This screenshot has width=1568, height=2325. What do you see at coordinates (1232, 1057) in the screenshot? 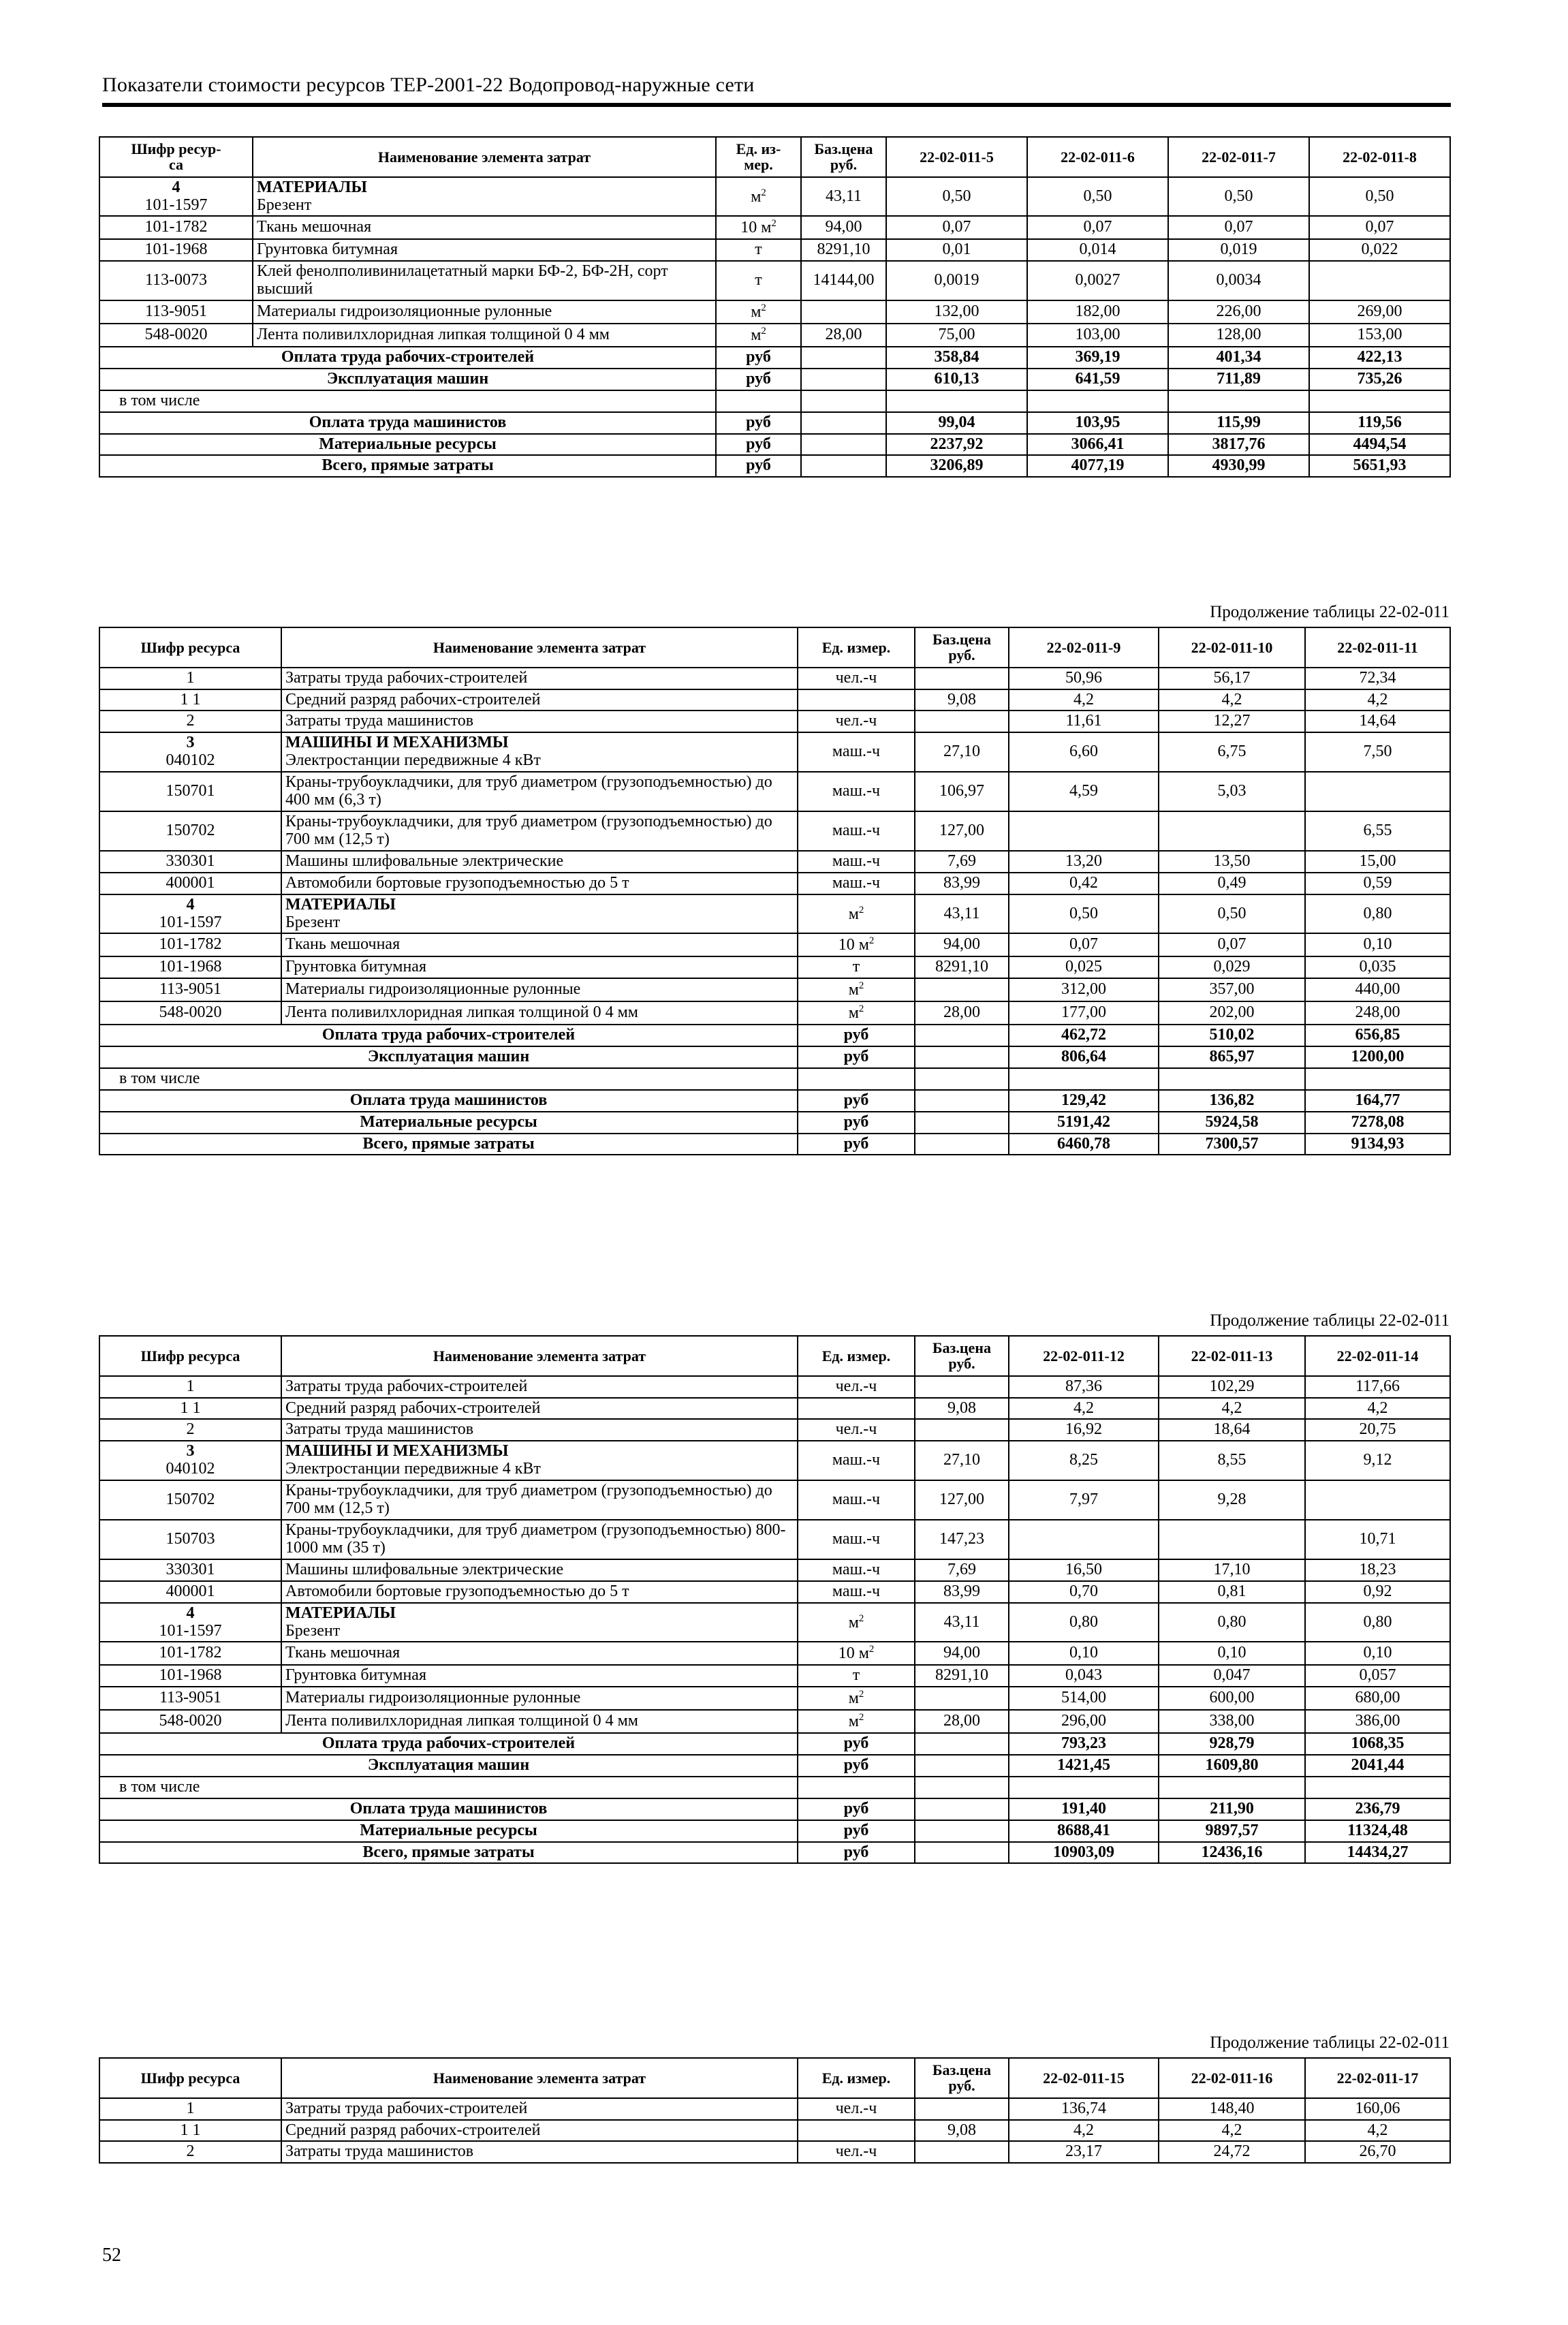
I see `cell-value: 865,97` at bounding box center [1232, 1057].